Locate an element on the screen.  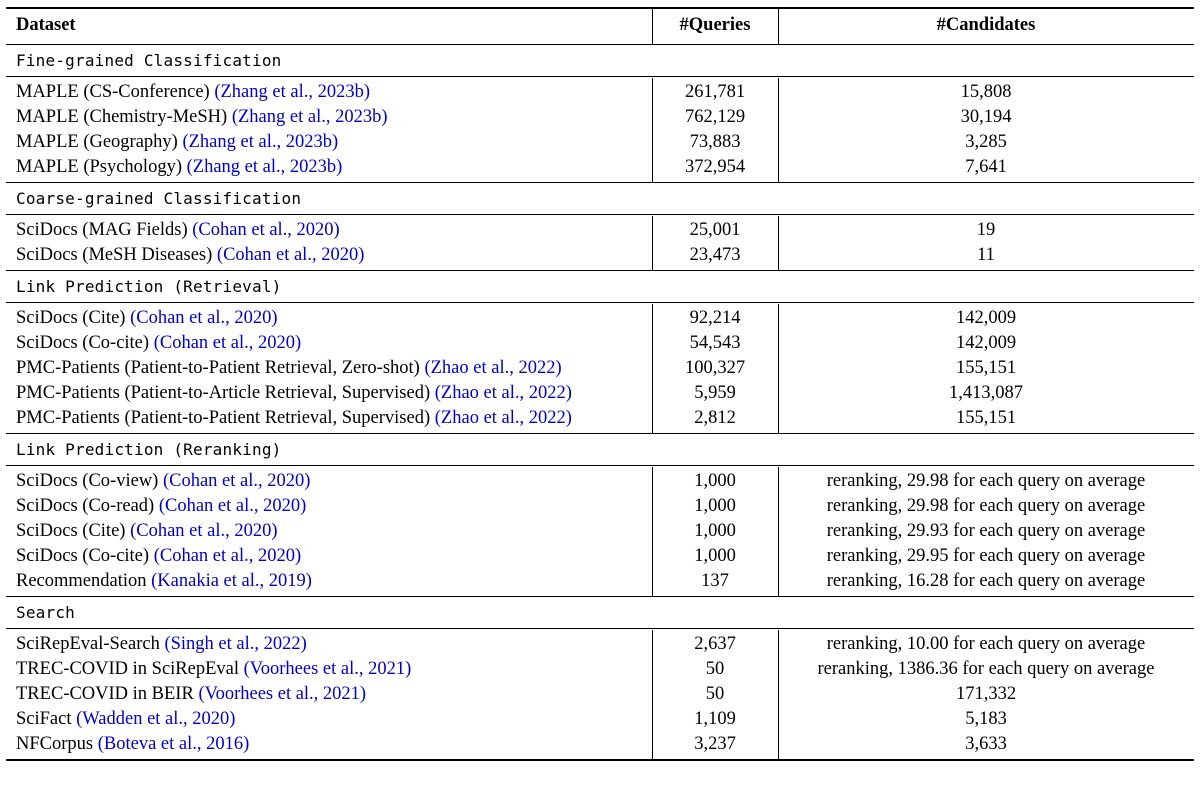
dataset-name: SciDocs (Co-read) is located at coordinates (87, 506).